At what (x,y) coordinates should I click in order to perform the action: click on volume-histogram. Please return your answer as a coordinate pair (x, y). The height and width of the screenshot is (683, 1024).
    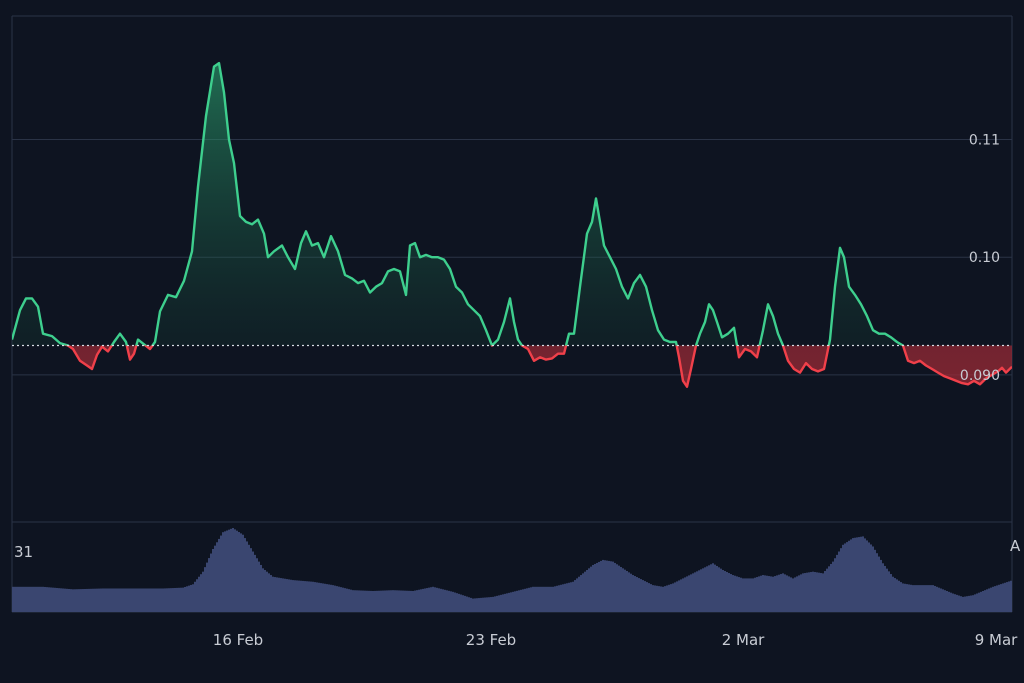
    Looking at the image, I should click on (512, 570).